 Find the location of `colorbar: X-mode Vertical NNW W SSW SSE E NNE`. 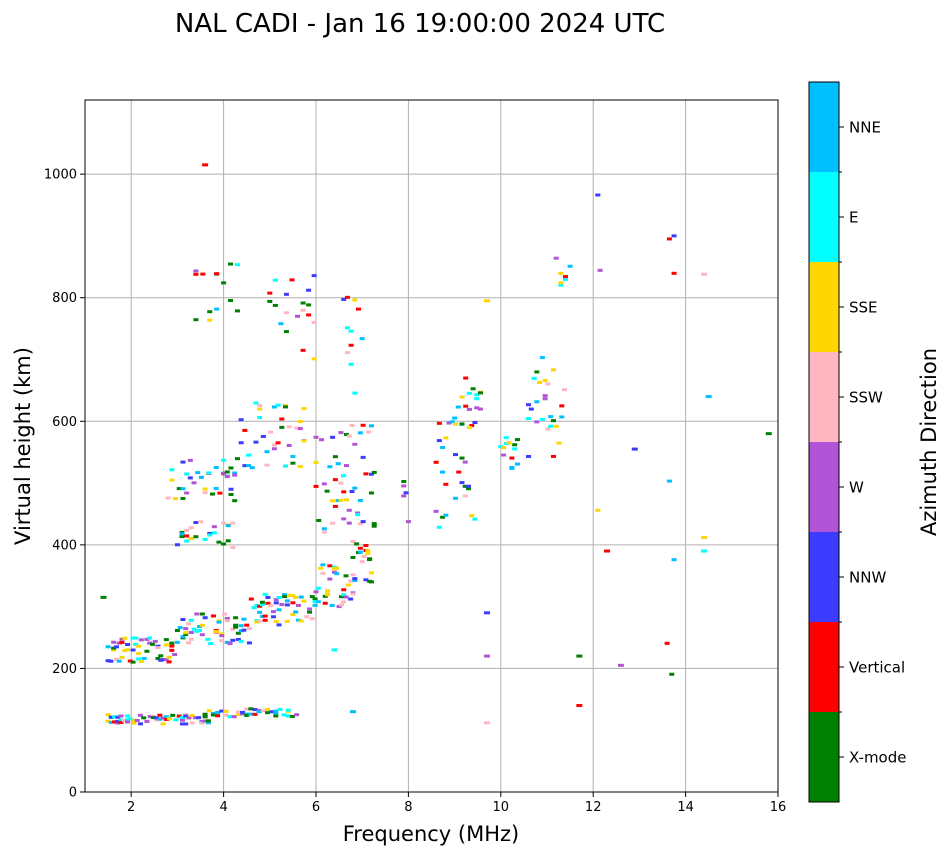

colorbar: X-mode Vertical NNW W SSW SSE E NNE is located at coordinates (857, 442).